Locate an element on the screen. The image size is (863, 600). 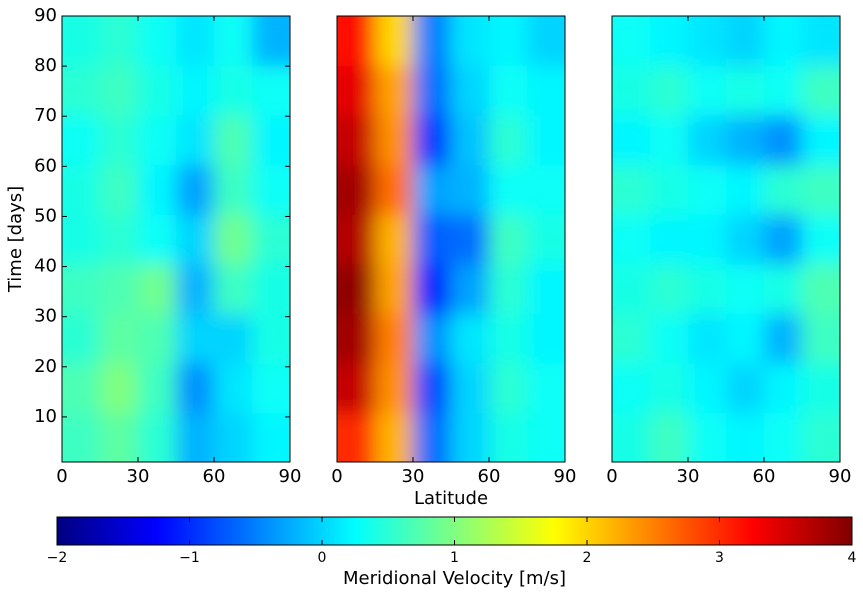
colorbar-tick-label: 4 is located at coordinates (852, 558).